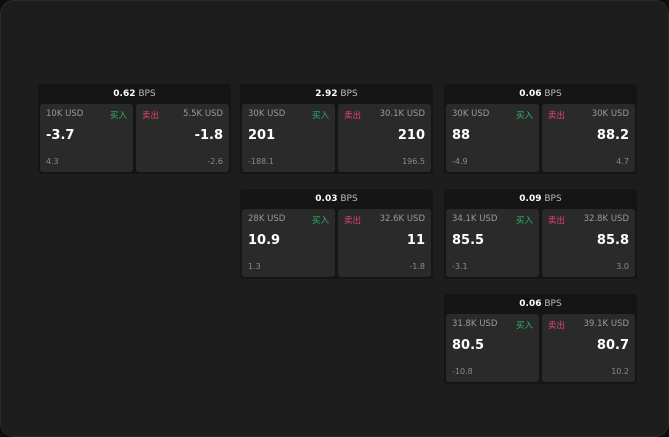  I want to click on buy-pane: 28K USD 买入 10.9 1.3, so click(288, 243).